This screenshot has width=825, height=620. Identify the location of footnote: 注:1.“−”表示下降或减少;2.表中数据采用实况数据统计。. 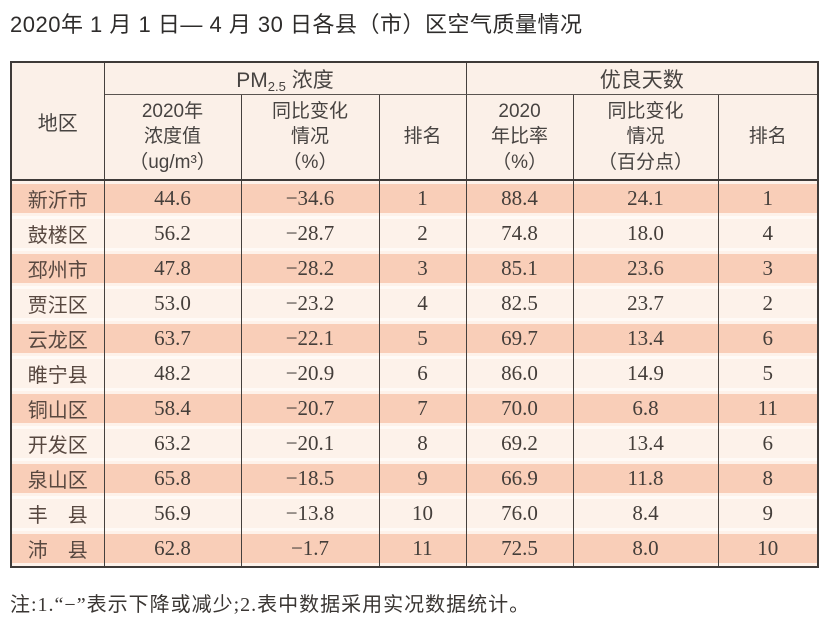
(270, 605).